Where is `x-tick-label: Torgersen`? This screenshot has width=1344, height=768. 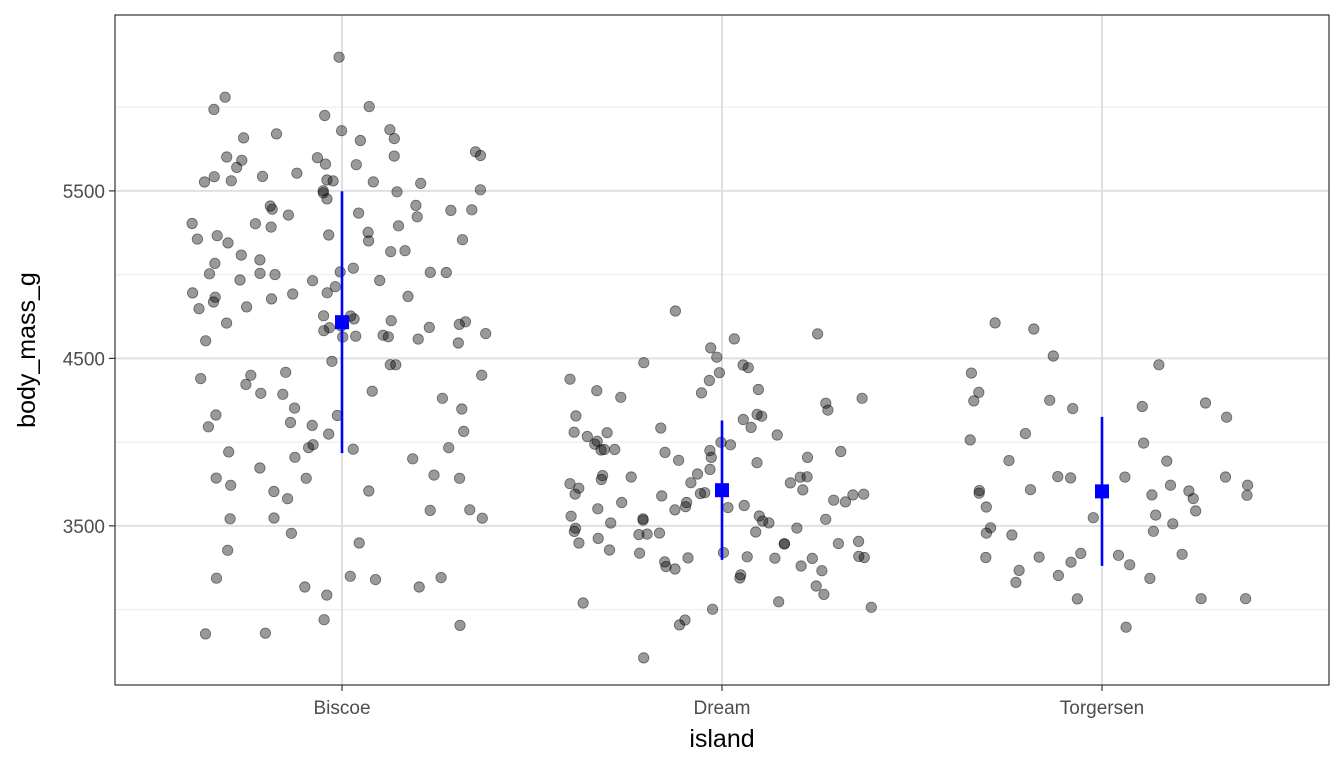
x-tick-label: Torgersen is located at coordinates (1102, 708).